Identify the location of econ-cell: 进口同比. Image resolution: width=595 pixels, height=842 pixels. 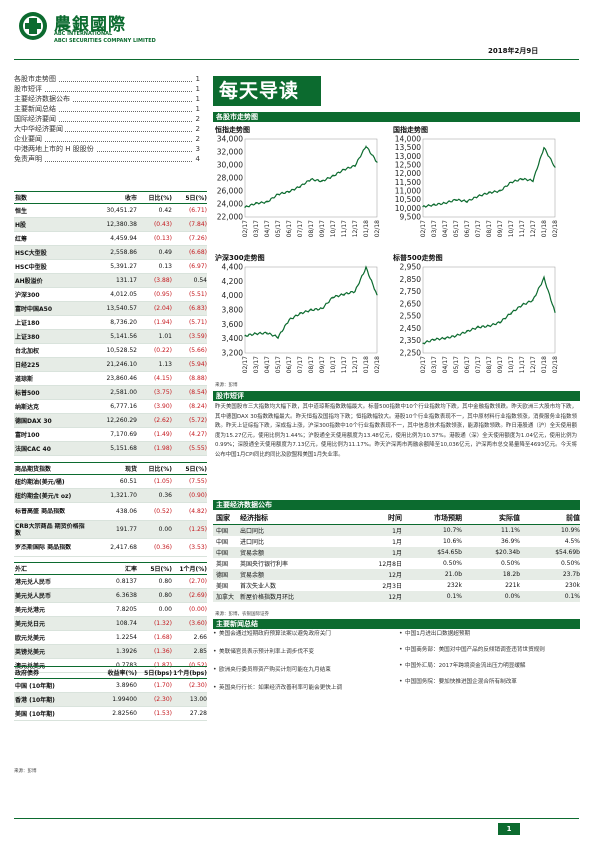
(252, 542).